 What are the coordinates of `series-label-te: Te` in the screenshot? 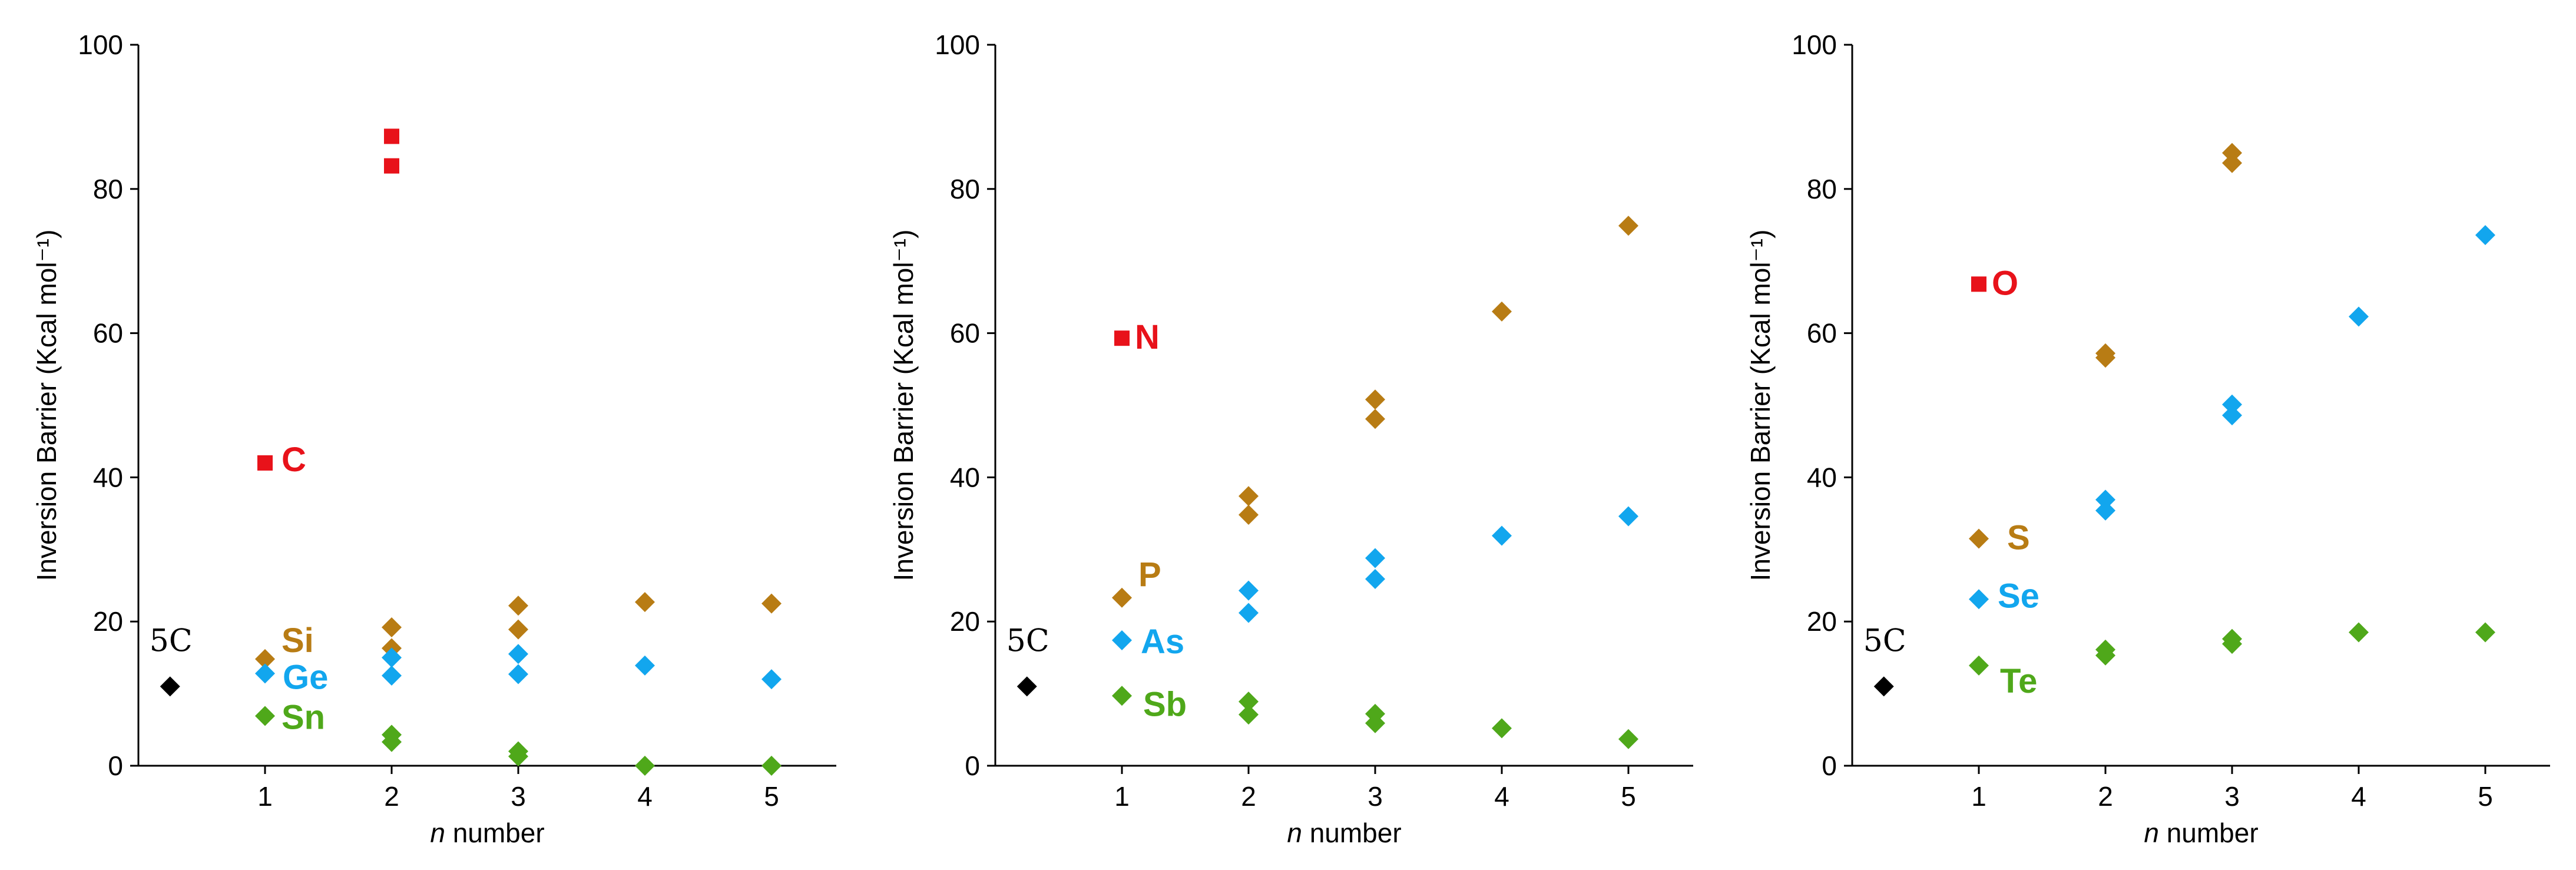 It's located at (2018, 681).